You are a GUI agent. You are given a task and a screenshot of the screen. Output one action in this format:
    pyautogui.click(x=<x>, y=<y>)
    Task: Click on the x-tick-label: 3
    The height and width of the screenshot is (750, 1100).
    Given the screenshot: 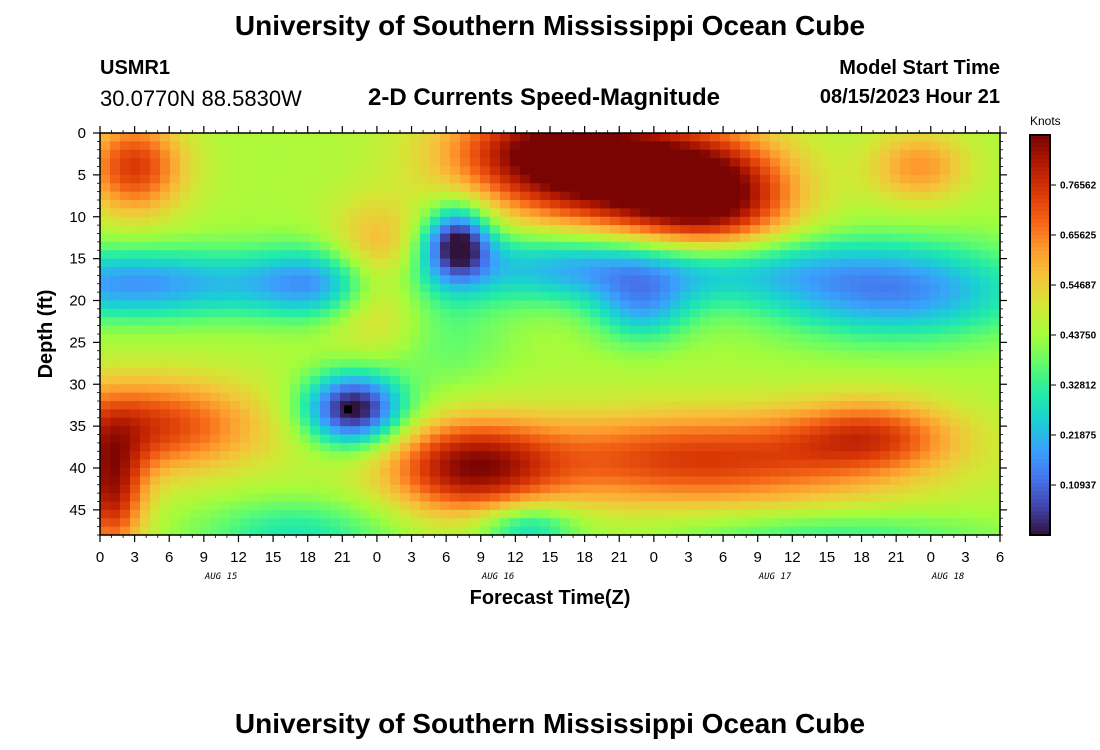 What is the action you would take?
    pyautogui.click(x=134, y=557)
    